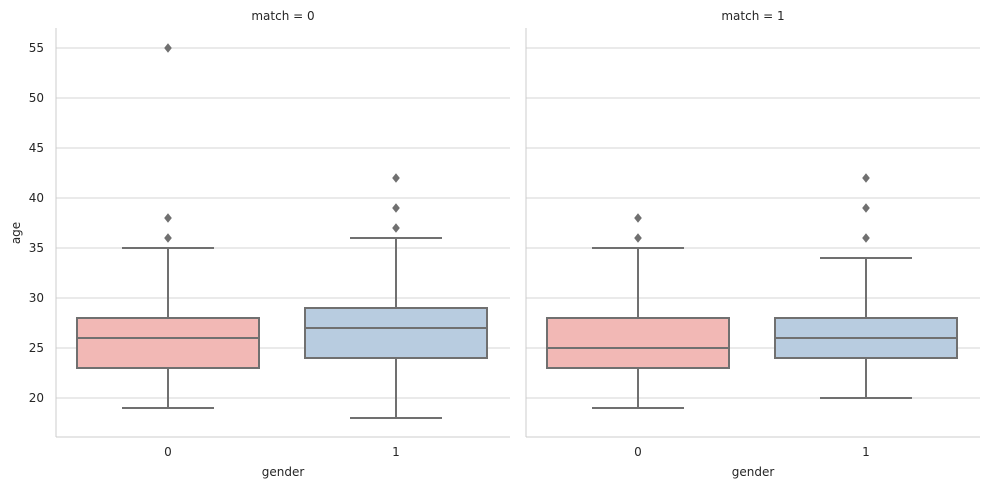  Describe the element at coordinates (36, 48) in the screenshot. I see `y-tick-label: 55` at that location.